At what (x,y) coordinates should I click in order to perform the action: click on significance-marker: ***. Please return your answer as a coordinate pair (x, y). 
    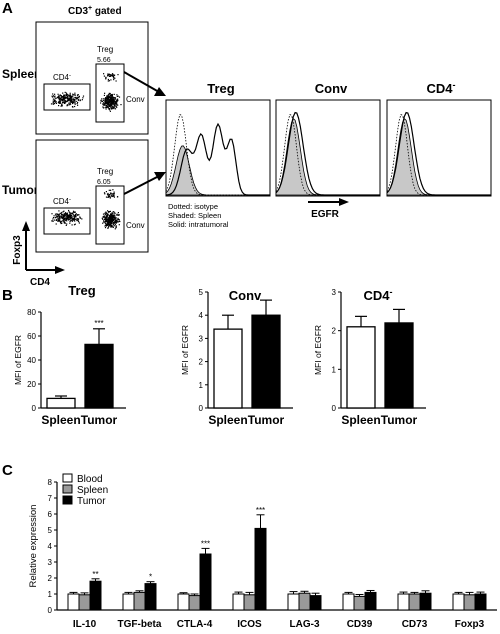
    Looking at the image, I should click on (205, 543).